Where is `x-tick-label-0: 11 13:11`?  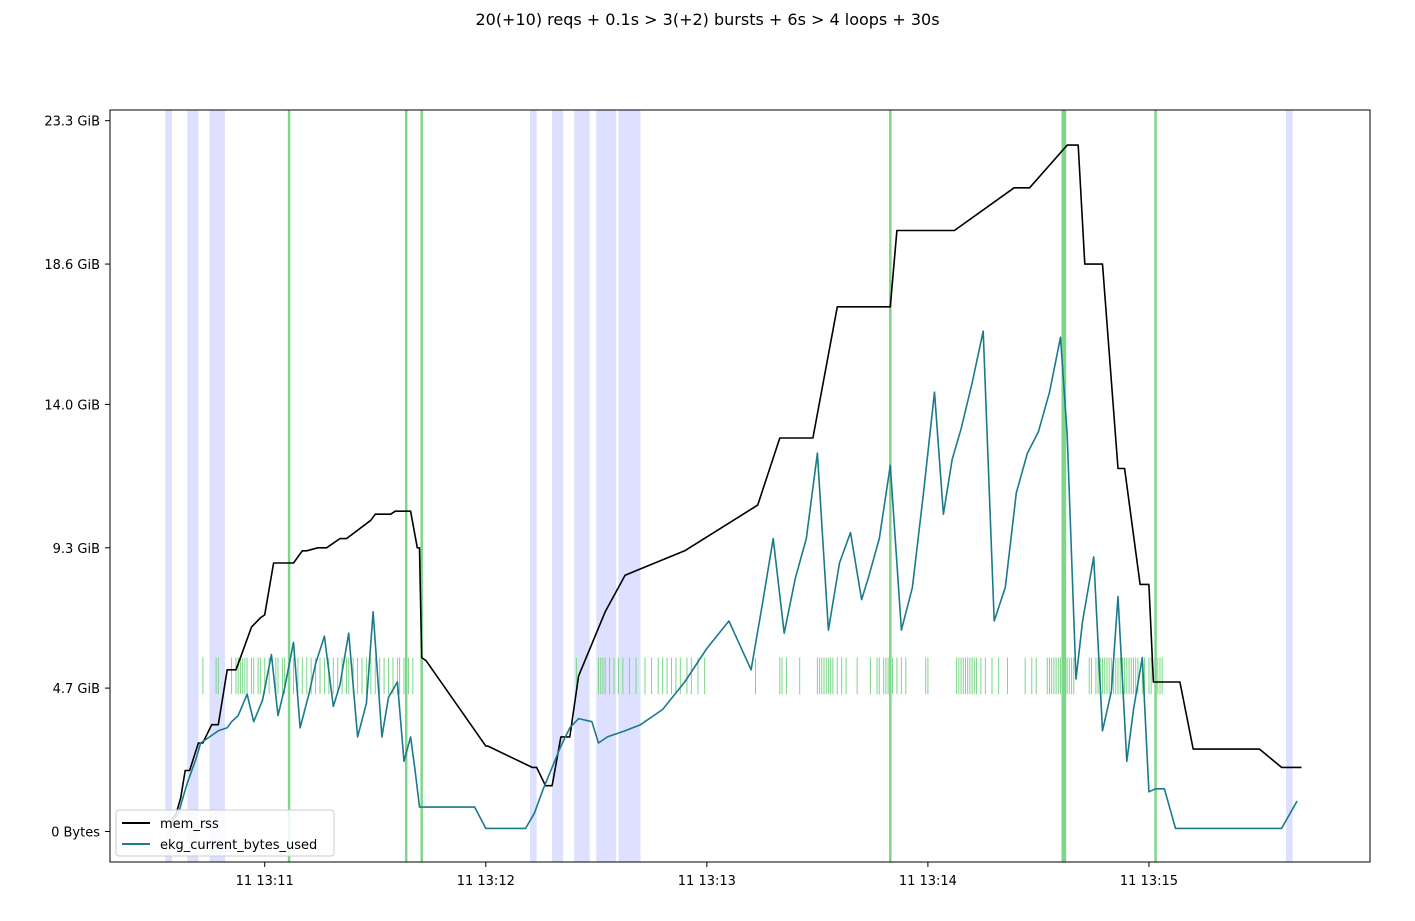 x-tick-label-0: 11 13:11 is located at coordinates (265, 881).